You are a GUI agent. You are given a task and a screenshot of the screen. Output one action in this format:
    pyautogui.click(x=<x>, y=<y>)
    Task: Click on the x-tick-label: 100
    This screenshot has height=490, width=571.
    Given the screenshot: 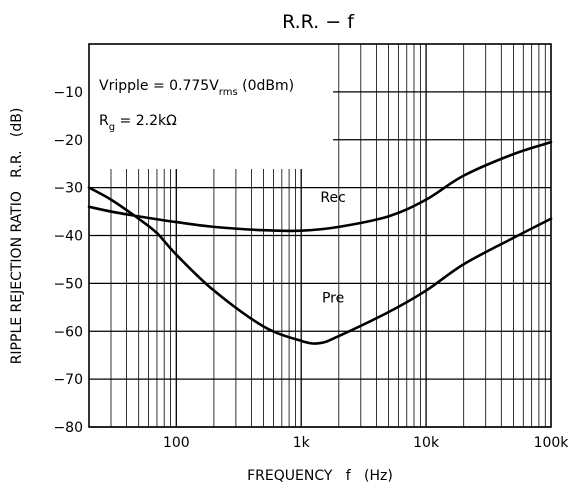 What is the action you would take?
    pyautogui.click(x=176, y=443)
    